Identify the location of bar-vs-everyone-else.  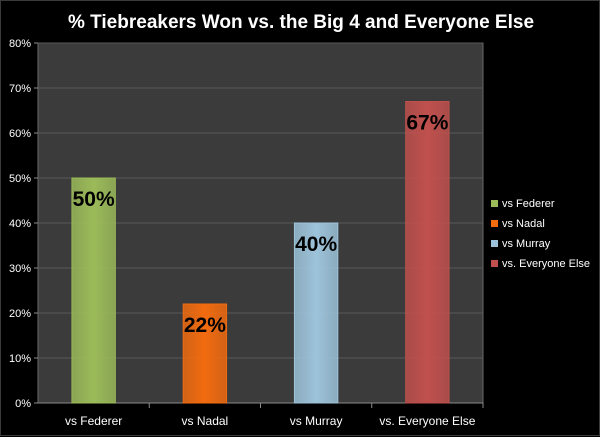
(427, 252).